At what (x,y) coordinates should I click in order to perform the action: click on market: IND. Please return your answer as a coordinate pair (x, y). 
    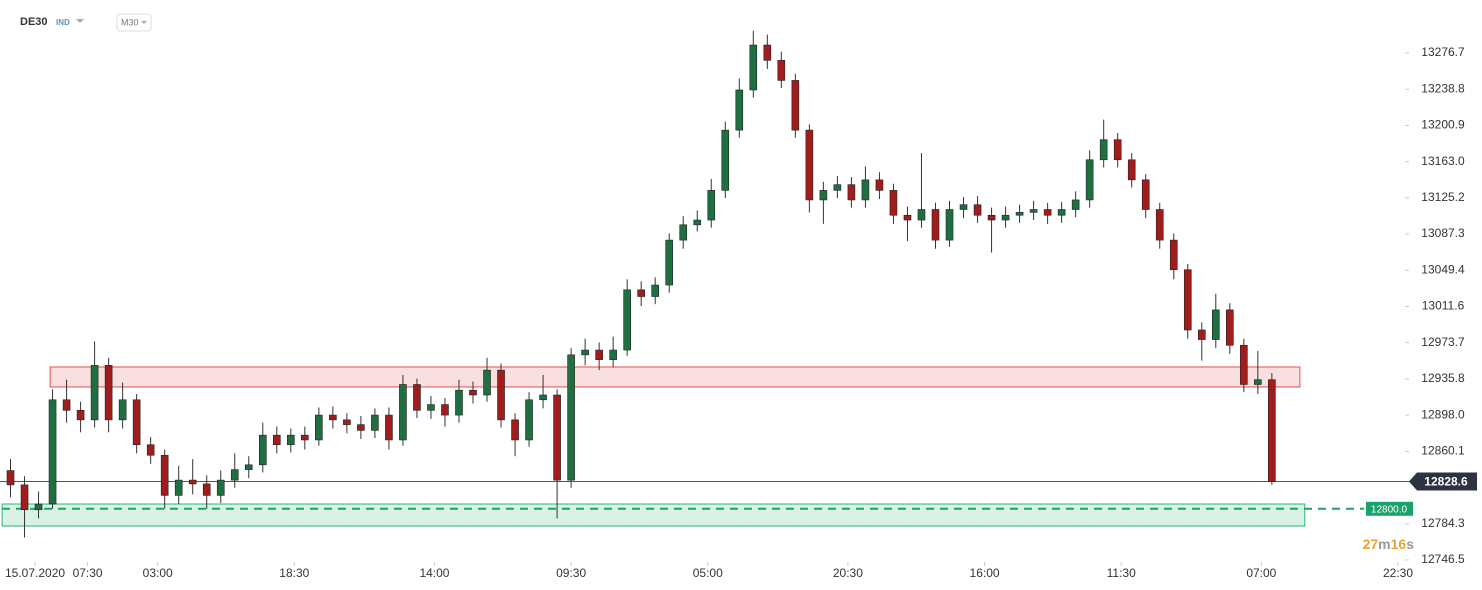
    Looking at the image, I should click on (63, 22).